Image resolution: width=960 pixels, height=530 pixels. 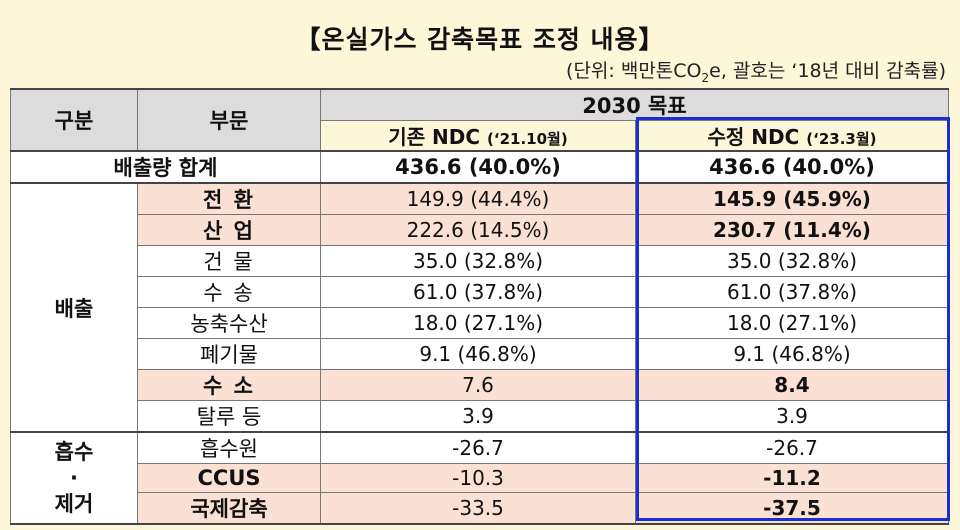 I want to click on row-sector: 전 환, so click(x=229, y=198).